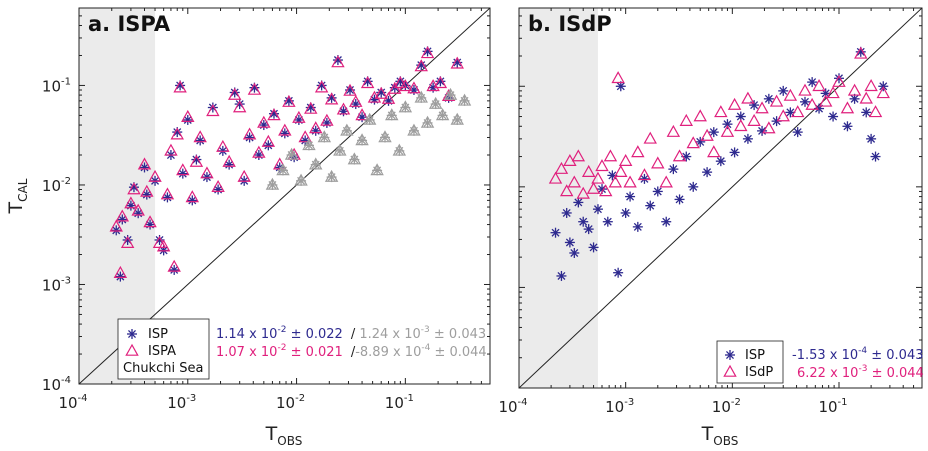 The height and width of the screenshot is (451, 928). I want to click on x-tick-label: 10⁻³, so click(619, 406).